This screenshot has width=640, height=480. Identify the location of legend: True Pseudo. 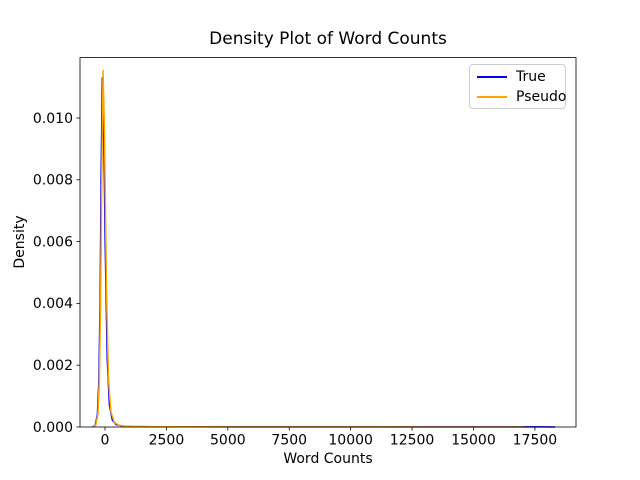
(517, 86).